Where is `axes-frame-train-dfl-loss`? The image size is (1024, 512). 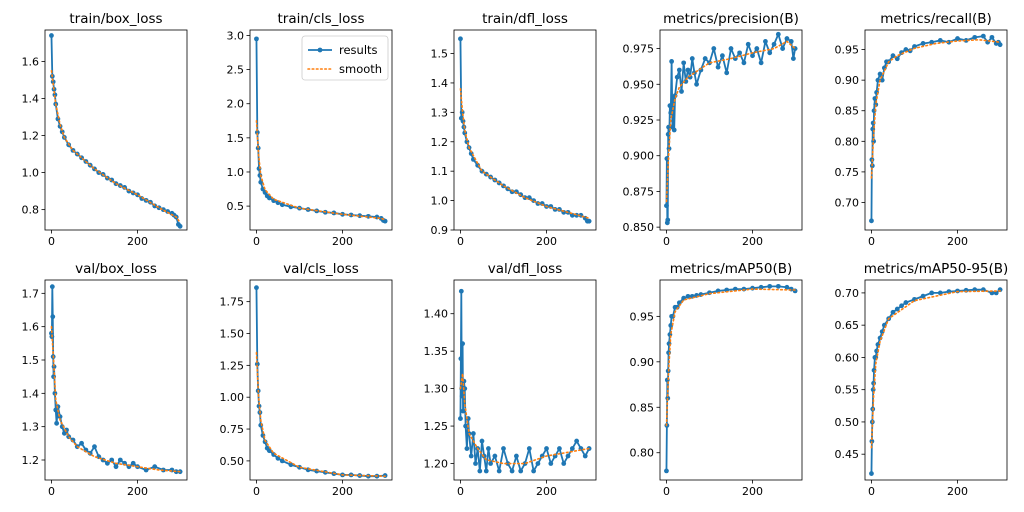
axes-frame-train-dfl-loss is located at coordinates (525, 130).